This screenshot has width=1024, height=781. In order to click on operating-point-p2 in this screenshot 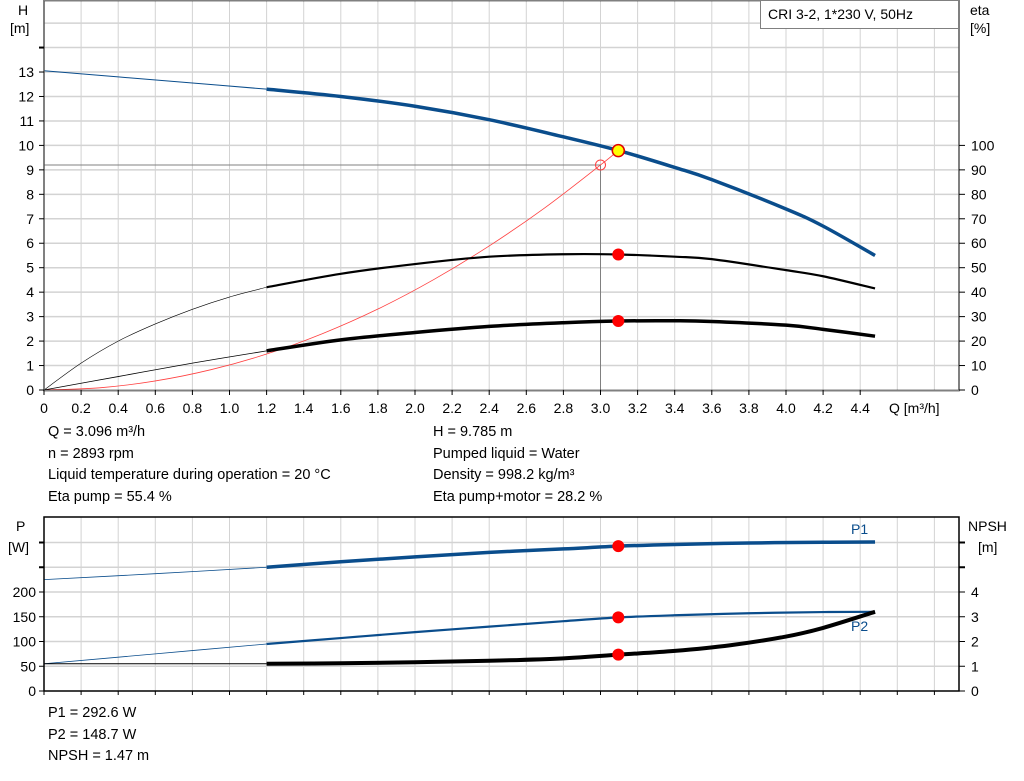, I will do `click(618, 617)`.